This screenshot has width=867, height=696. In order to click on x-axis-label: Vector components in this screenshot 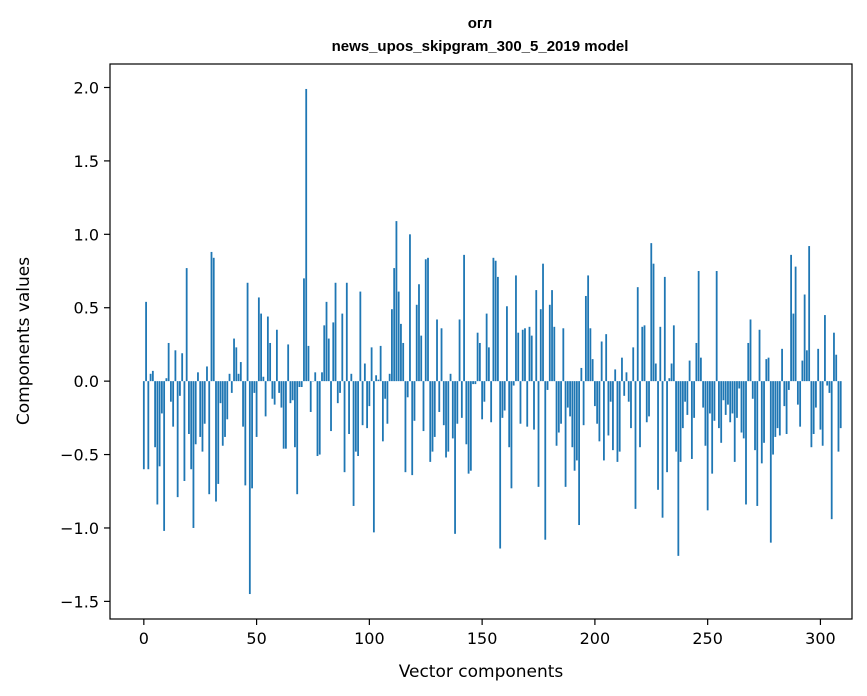, I will do `click(481, 672)`.